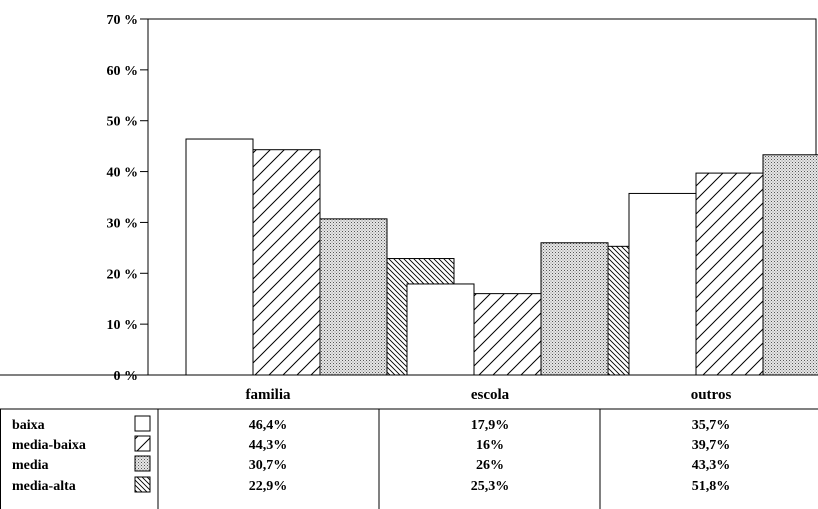 The height and width of the screenshot is (509, 818). What do you see at coordinates (126, 376) in the screenshot?
I see `y-tick-label: 0 %` at bounding box center [126, 376].